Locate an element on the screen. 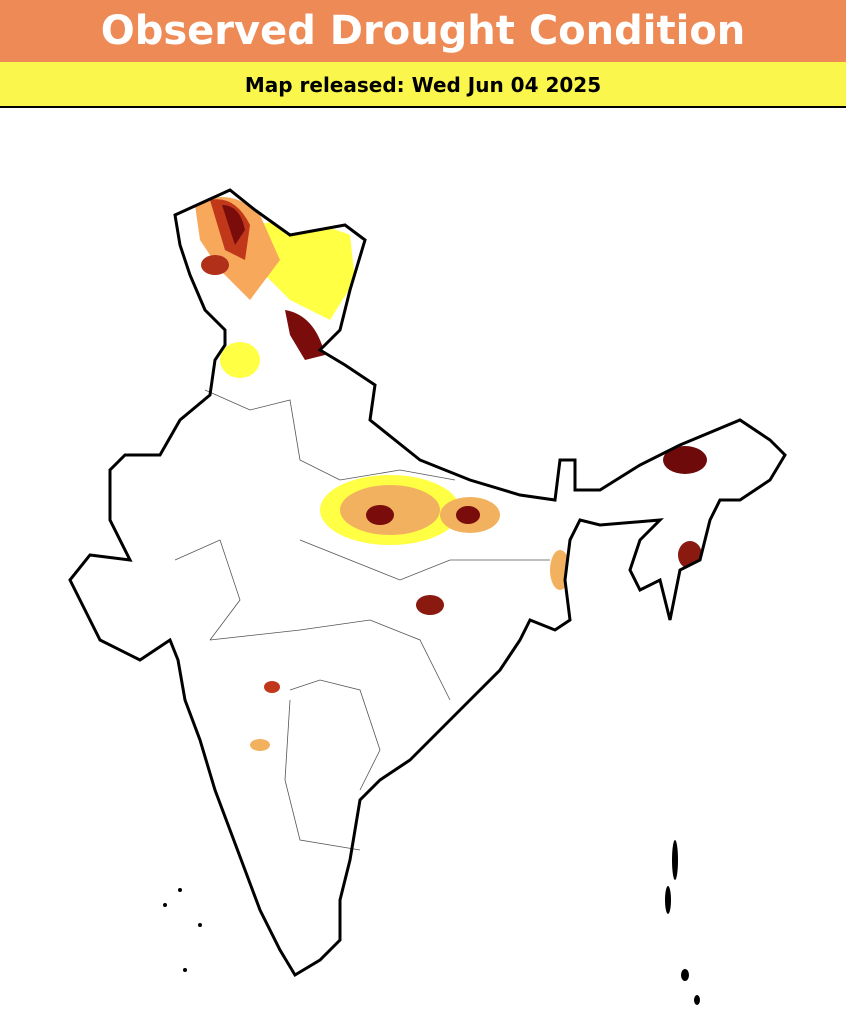 The width and height of the screenshot is (846, 1024). islands is located at coordinates (431, 922).